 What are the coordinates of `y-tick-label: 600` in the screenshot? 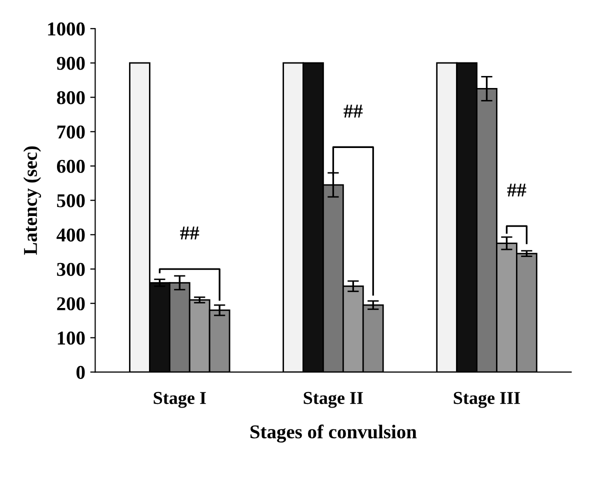 It's located at (70, 166).